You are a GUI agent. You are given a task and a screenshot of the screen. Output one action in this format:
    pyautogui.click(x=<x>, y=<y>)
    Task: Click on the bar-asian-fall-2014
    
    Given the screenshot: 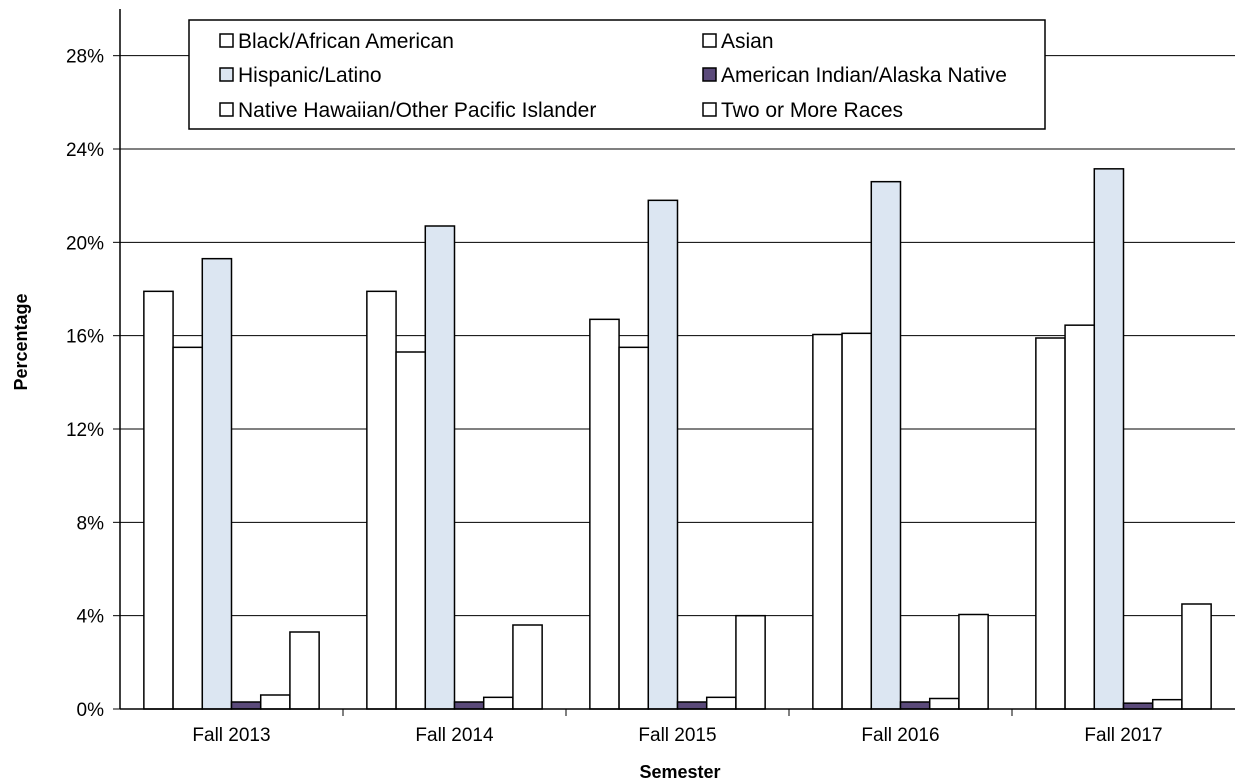 What is the action you would take?
    pyautogui.click(x=411, y=530)
    